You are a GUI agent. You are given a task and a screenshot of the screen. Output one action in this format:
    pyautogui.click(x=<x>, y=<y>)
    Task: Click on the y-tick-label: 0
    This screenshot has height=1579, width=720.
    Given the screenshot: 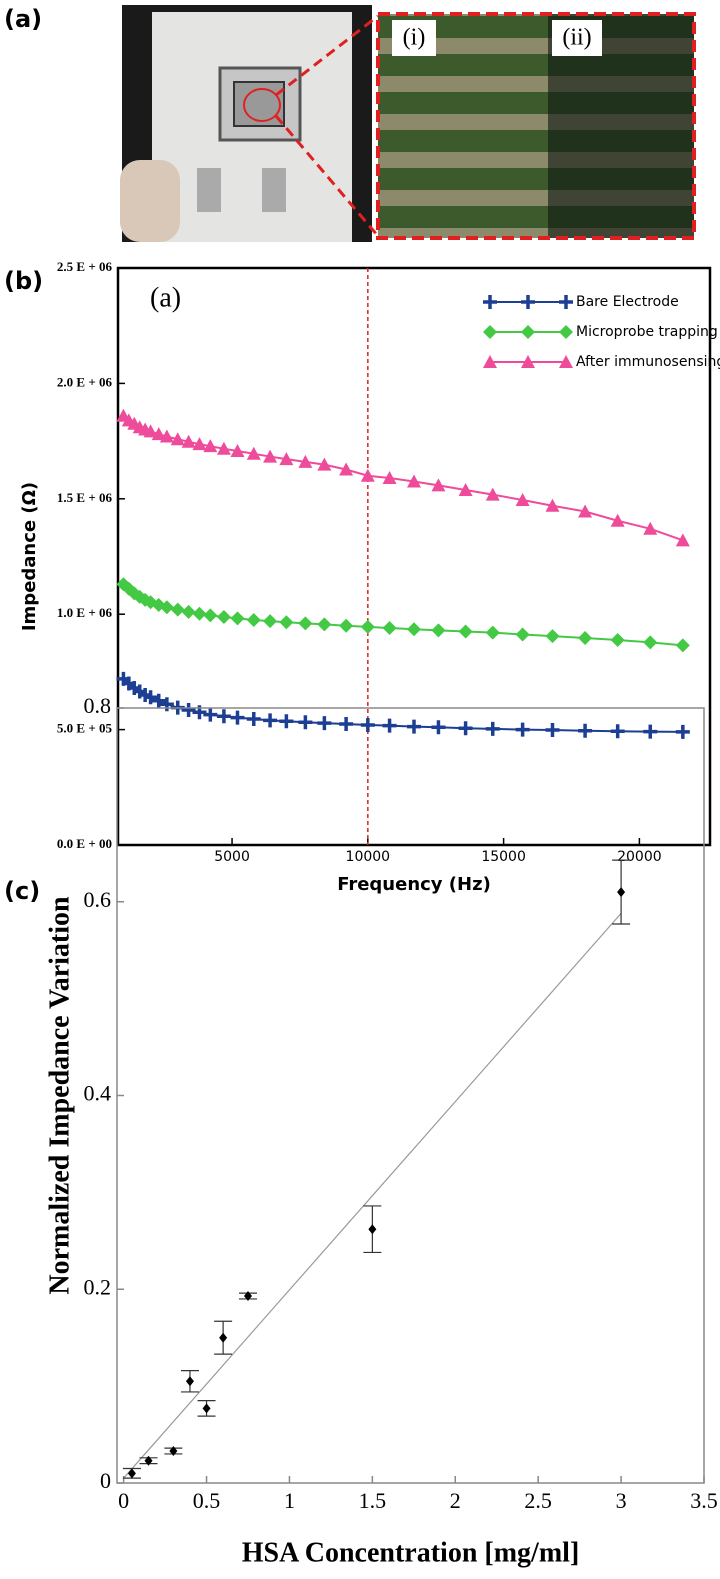 What is the action you would take?
    pyautogui.click(x=105, y=1480)
    